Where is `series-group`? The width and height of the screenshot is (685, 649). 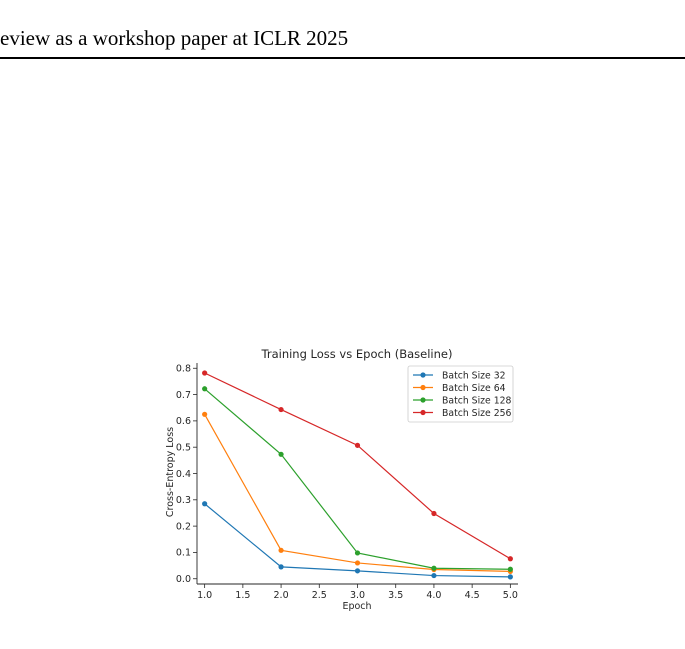
series-group is located at coordinates (357, 475).